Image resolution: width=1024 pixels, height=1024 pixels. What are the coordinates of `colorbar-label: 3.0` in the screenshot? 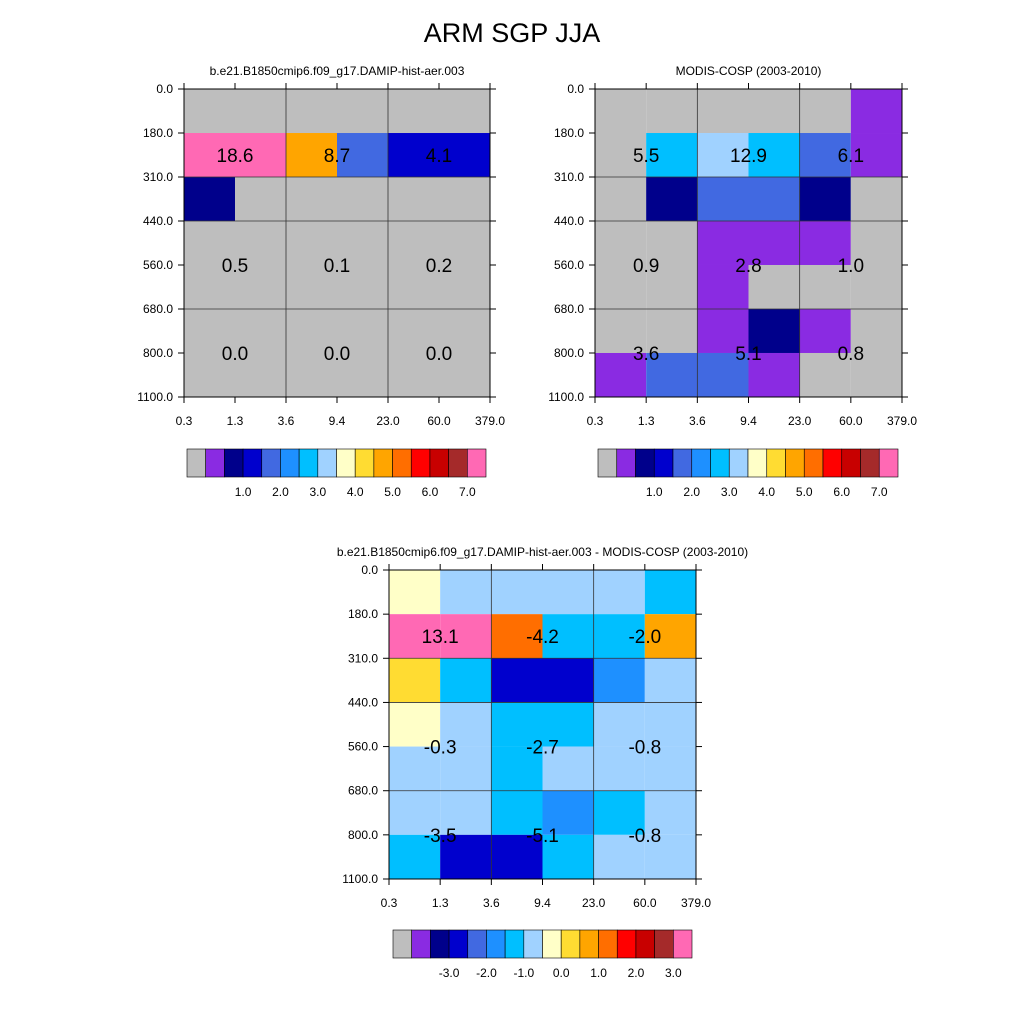 It's located at (729, 492).